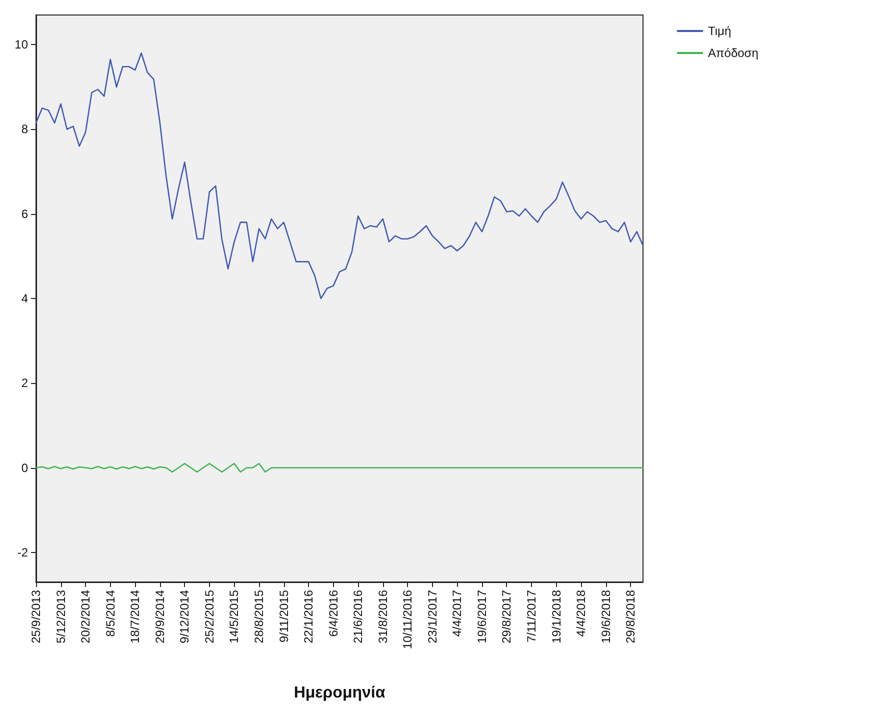 Image resolution: width=890 pixels, height=706 pixels. Describe the element at coordinates (457, 613) in the screenshot. I see `x-tick-label: 4/4/2017` at that location.